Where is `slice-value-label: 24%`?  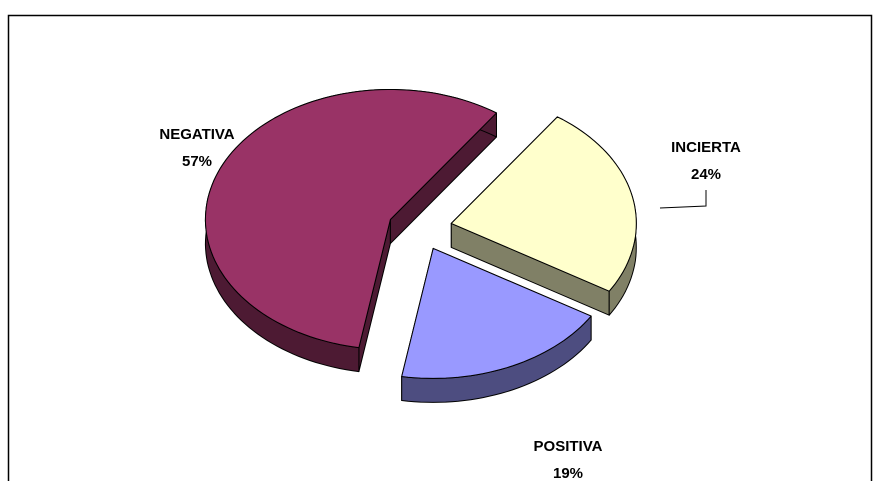 slice-value-label: 24% is located at coordinates (706, 174).